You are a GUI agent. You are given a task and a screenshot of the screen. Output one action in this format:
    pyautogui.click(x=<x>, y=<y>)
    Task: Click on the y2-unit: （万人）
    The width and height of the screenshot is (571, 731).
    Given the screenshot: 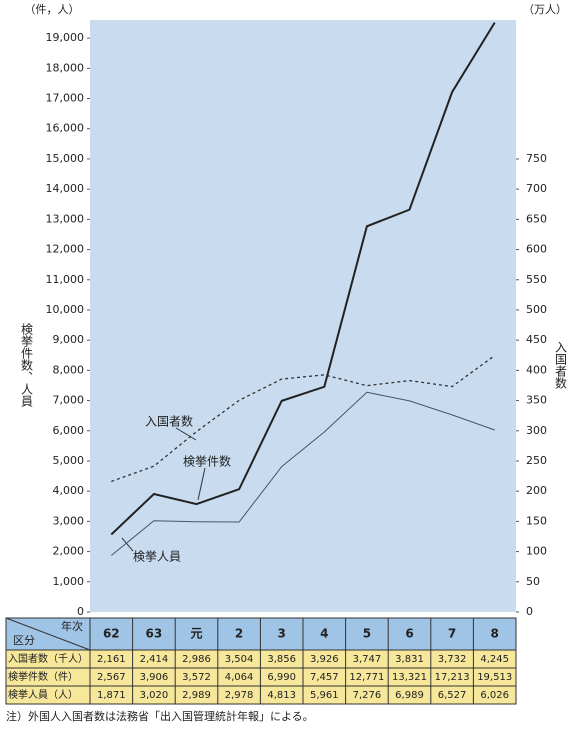 What is the action you would take?
    pyautogui.click(x=545, y=9)
    